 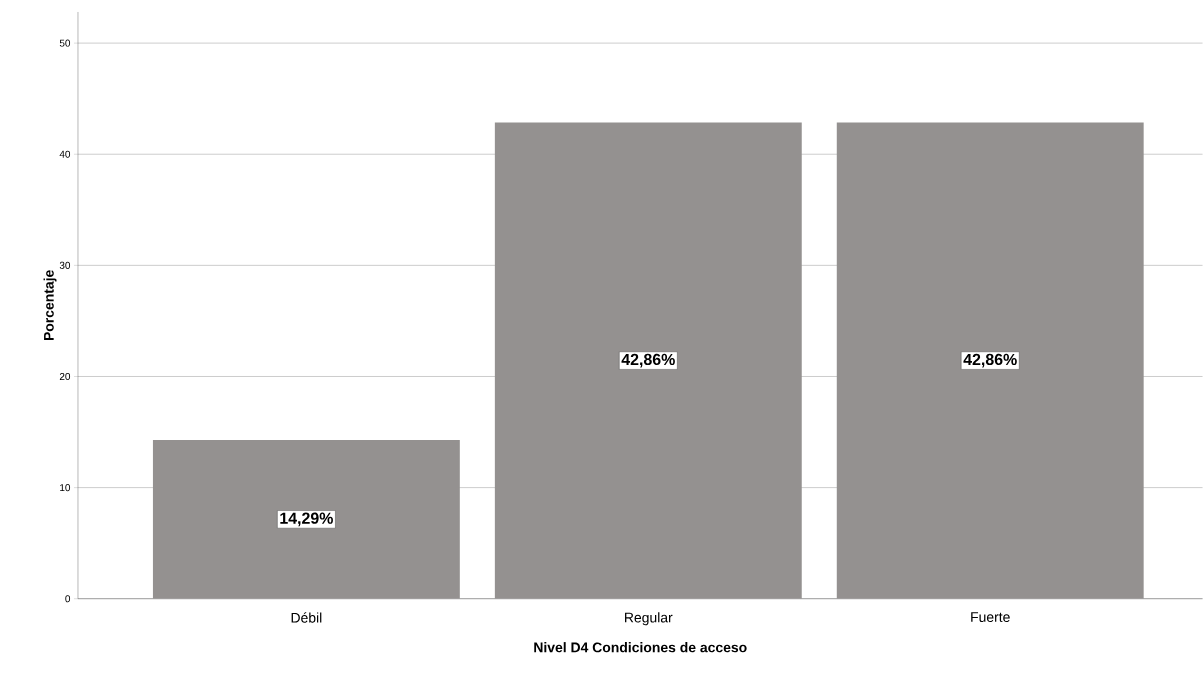 What do you see at coordinates (50, 305) in the screenshot?
I see `y-axis-title: Porcentaje` at bounding box center [50, 305].